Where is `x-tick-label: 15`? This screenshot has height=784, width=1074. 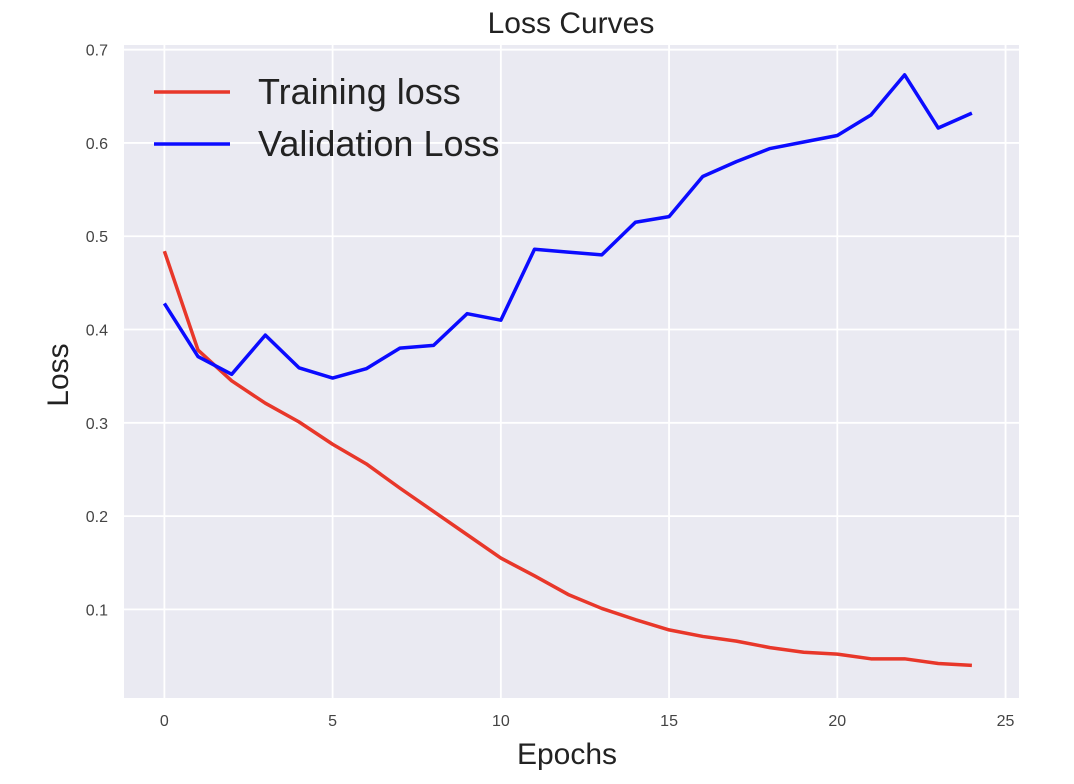 x-tick-label: 15 is located at coordinates (669, 721).